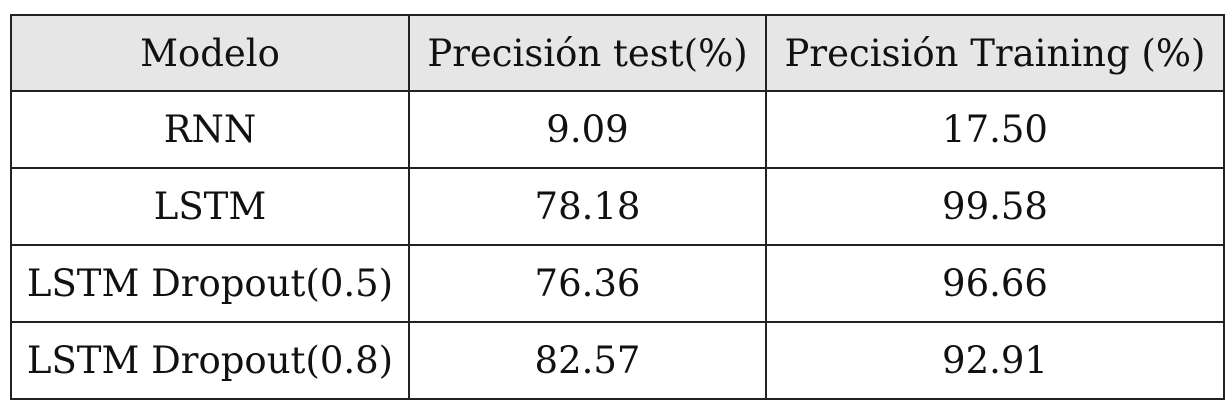 This screenshot has width=1232, height=413. Describe the element at coordinates (210, 360) in the screenshot. I see `cell-model: LSTM Dropout(0.8)` at that location.